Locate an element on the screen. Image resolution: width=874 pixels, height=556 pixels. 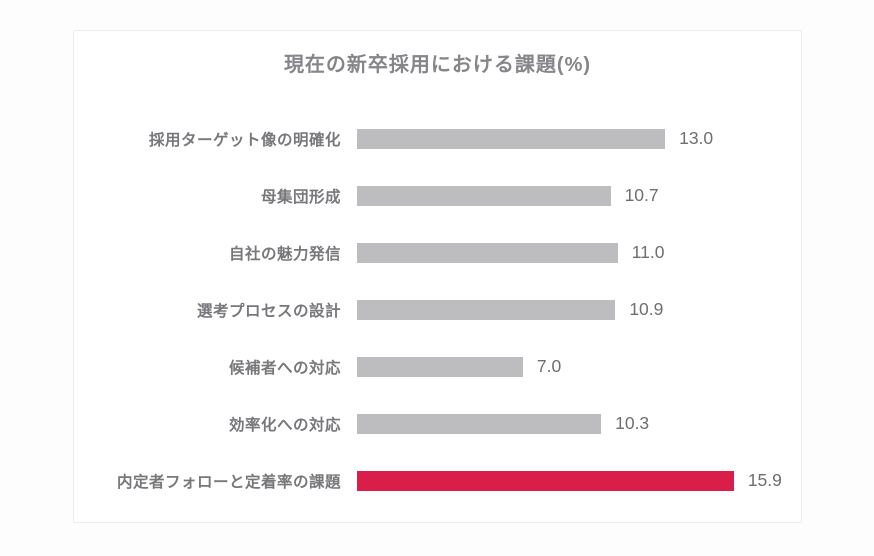
chart-row: 効率化への対応 10.3 is located at coordinates (437, 423).